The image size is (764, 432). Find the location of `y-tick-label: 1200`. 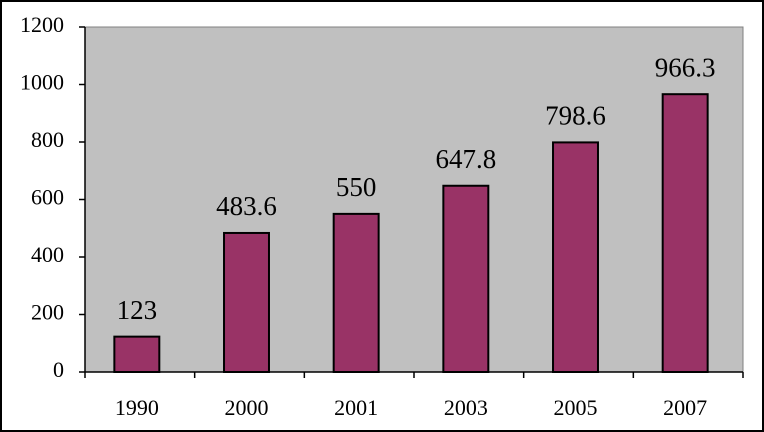

y-tick-label: 1200 is located at coordinates (42, 24).